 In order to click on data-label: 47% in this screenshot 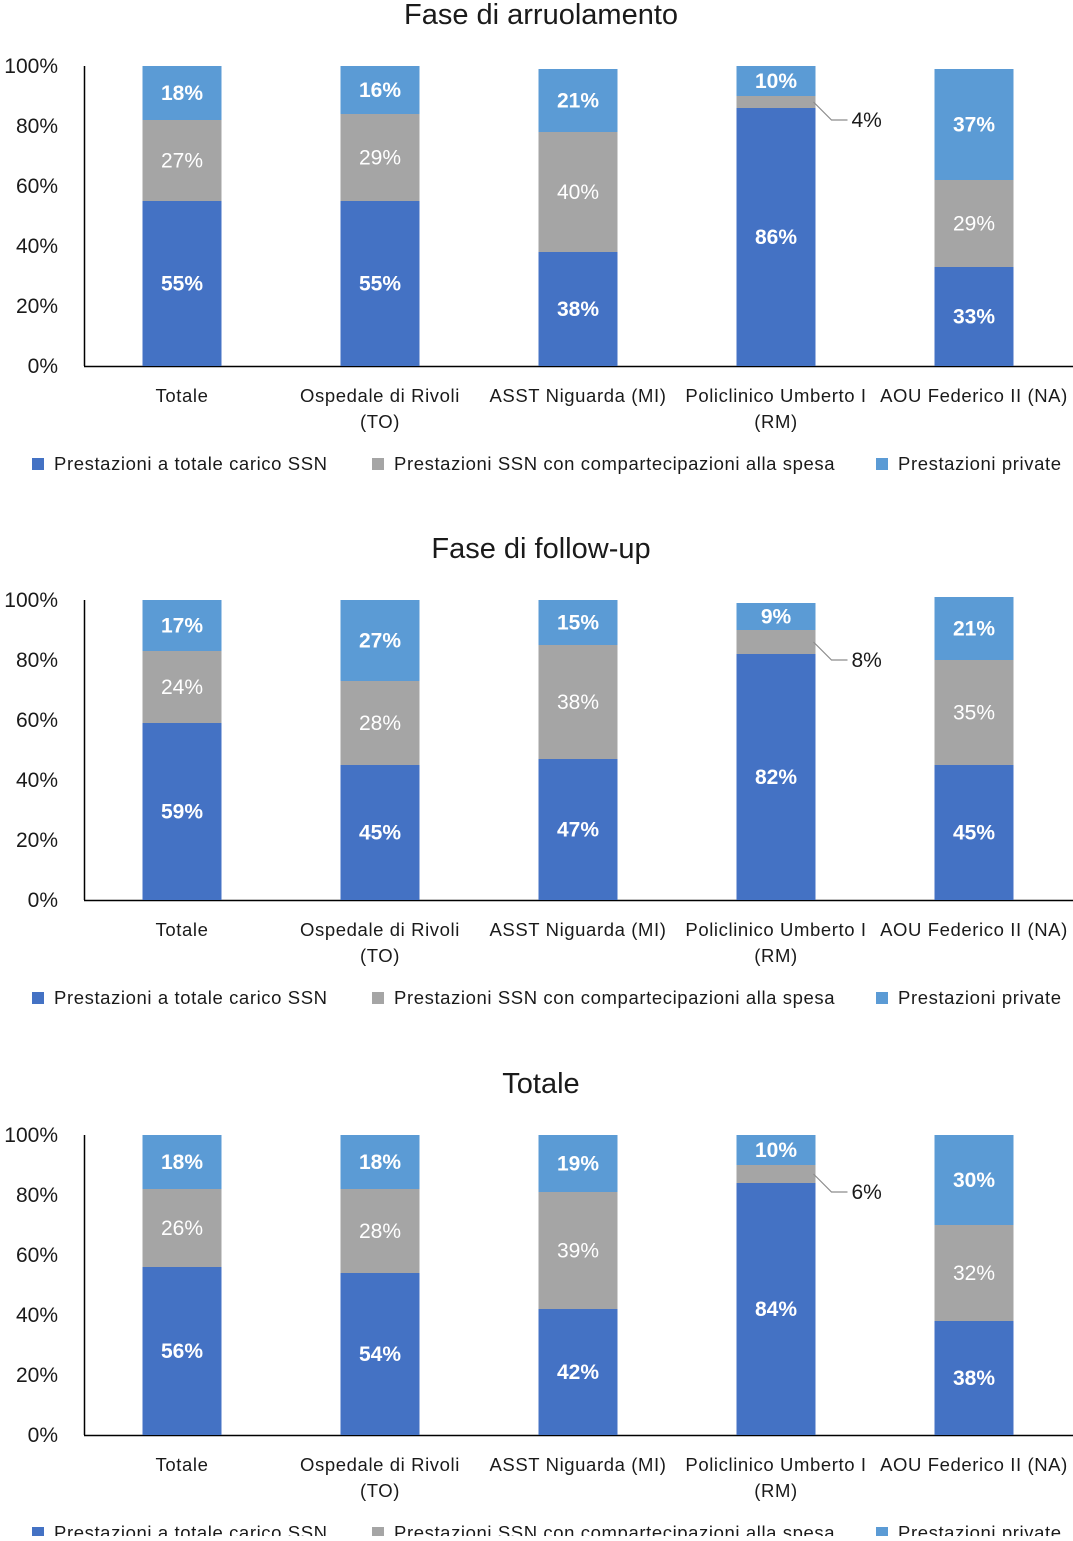, I will do `click(578, 830)`.